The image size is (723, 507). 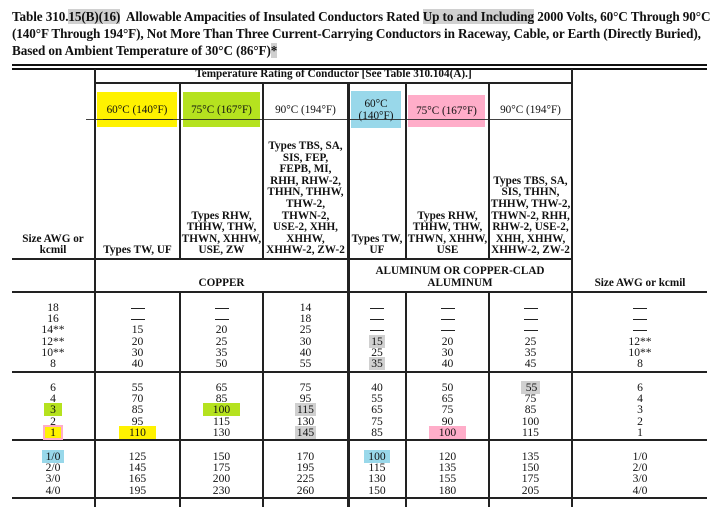 I want to click on g2-cu90: 75 95 115 130 145, so click(x=305, y=410).